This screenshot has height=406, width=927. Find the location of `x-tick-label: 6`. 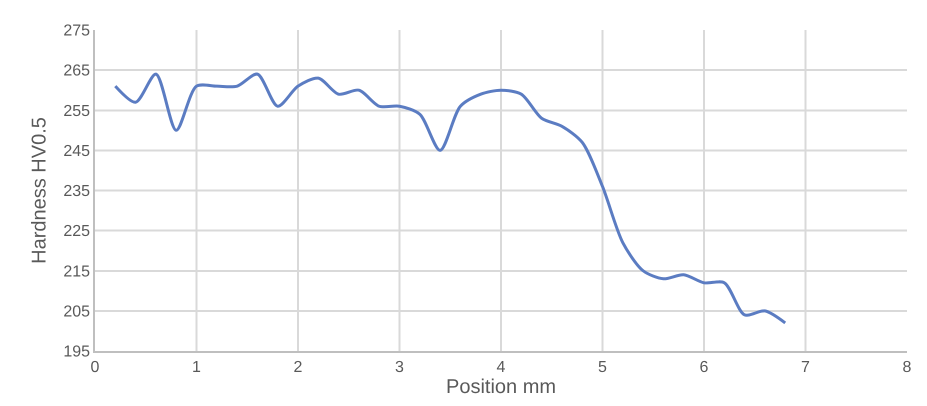

x-tick-label: 6 is located at coordinates (704, 367).